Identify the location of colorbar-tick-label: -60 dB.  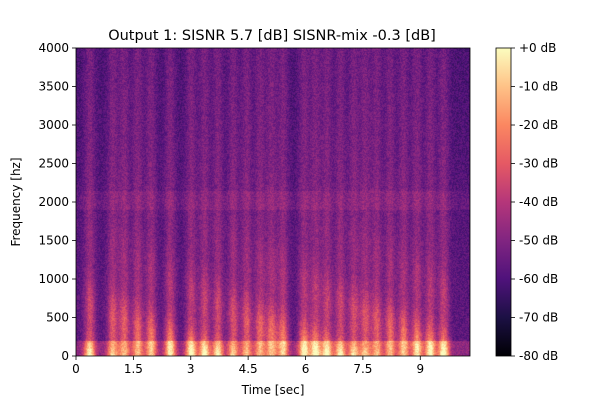
(538, 279).